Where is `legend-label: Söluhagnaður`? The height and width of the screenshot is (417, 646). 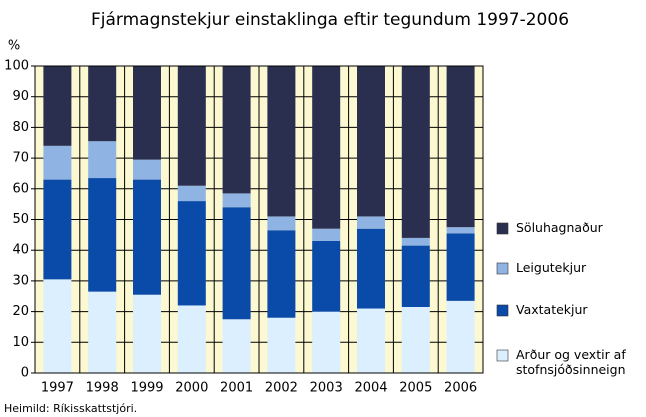
legend-label: Söluhagnaður is located at coordinates (559, 227).